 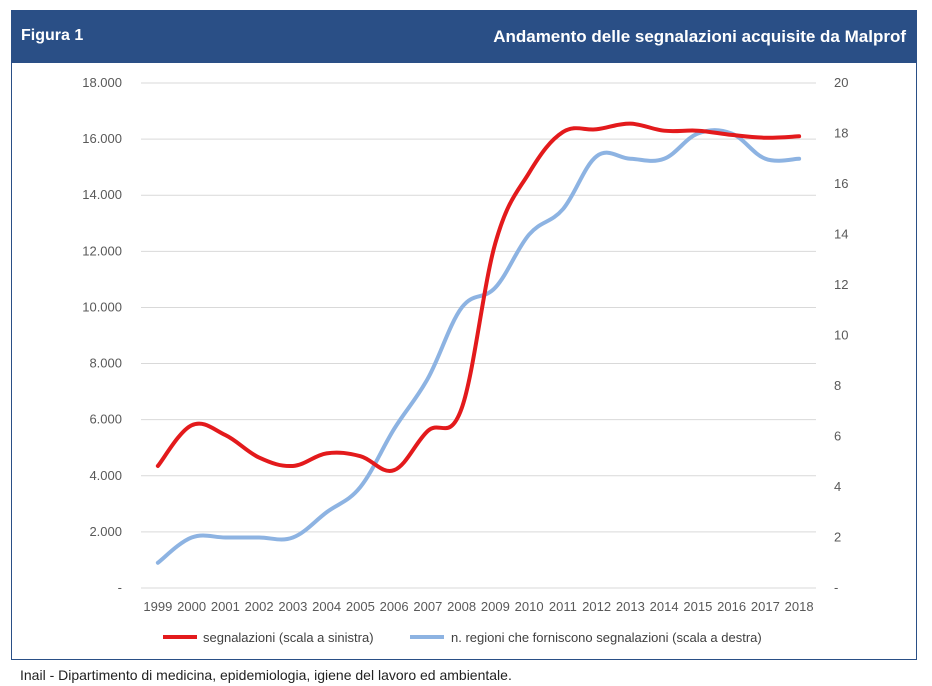 What do you see at coordinates (105, 363) in the screenshot?
I see `left-axis-tick-label: 8.000` at bounding box center [105, 363].